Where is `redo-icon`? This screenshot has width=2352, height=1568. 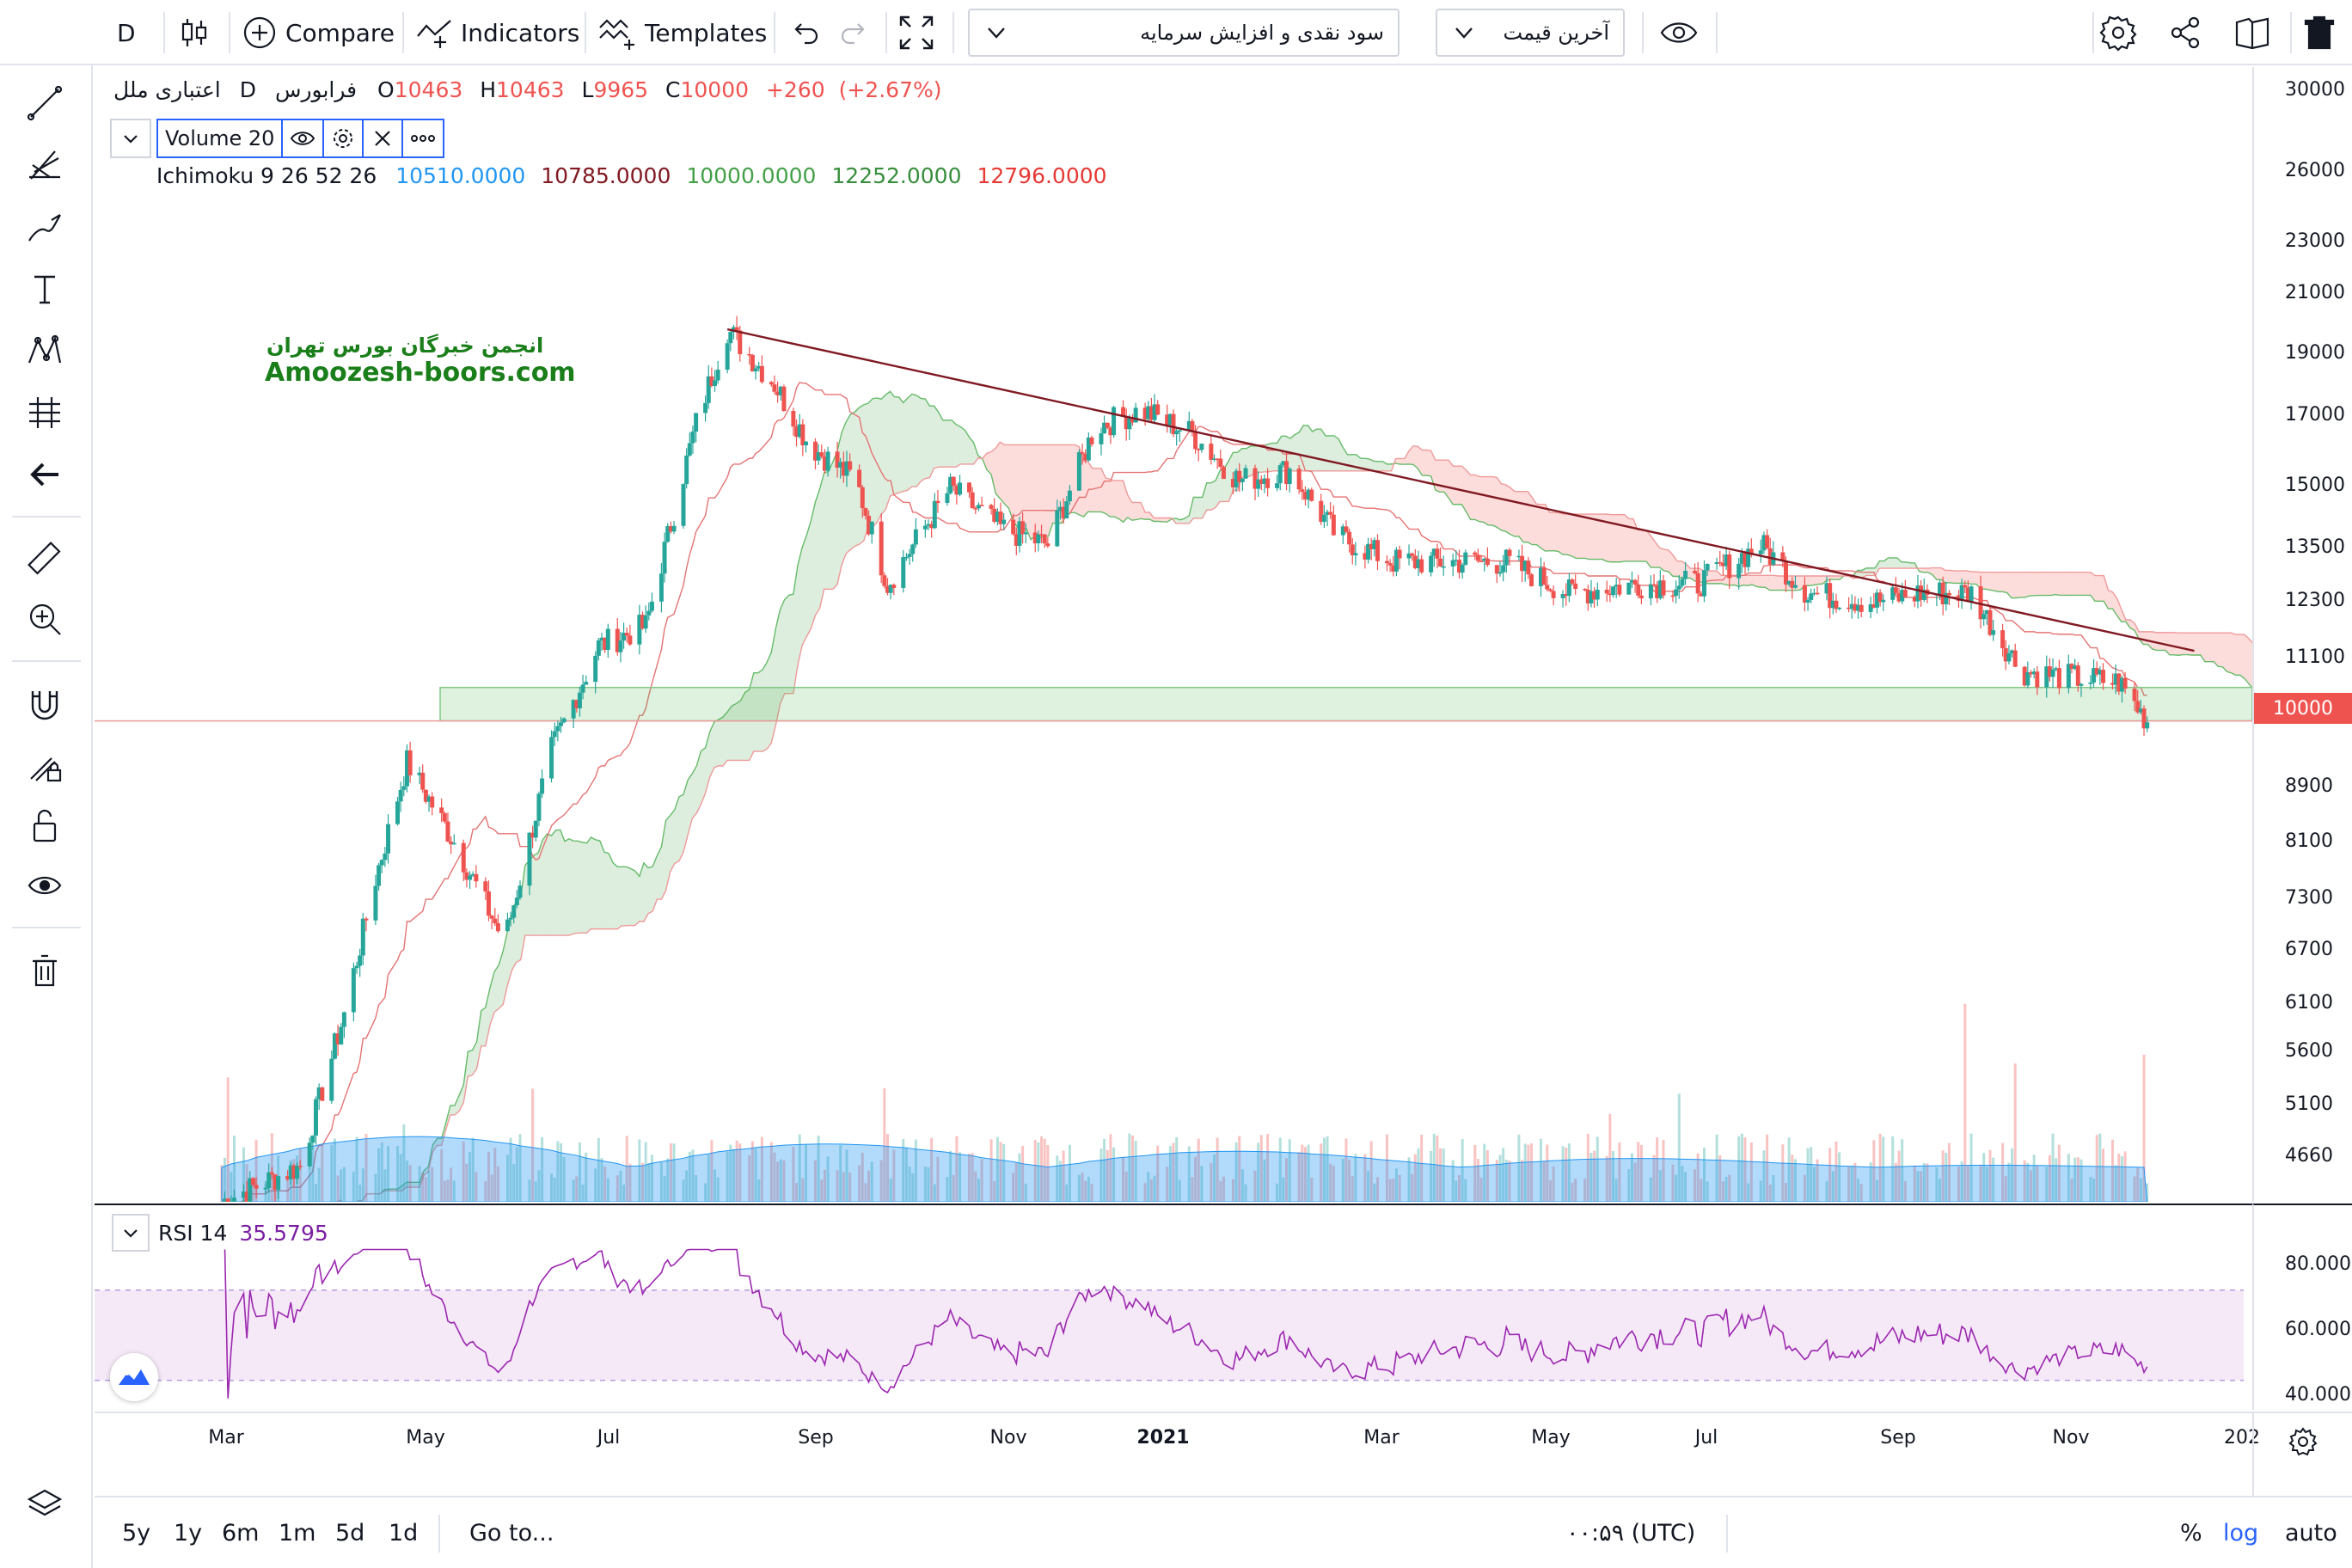
redo-icon is located at coordinates (854, 32).